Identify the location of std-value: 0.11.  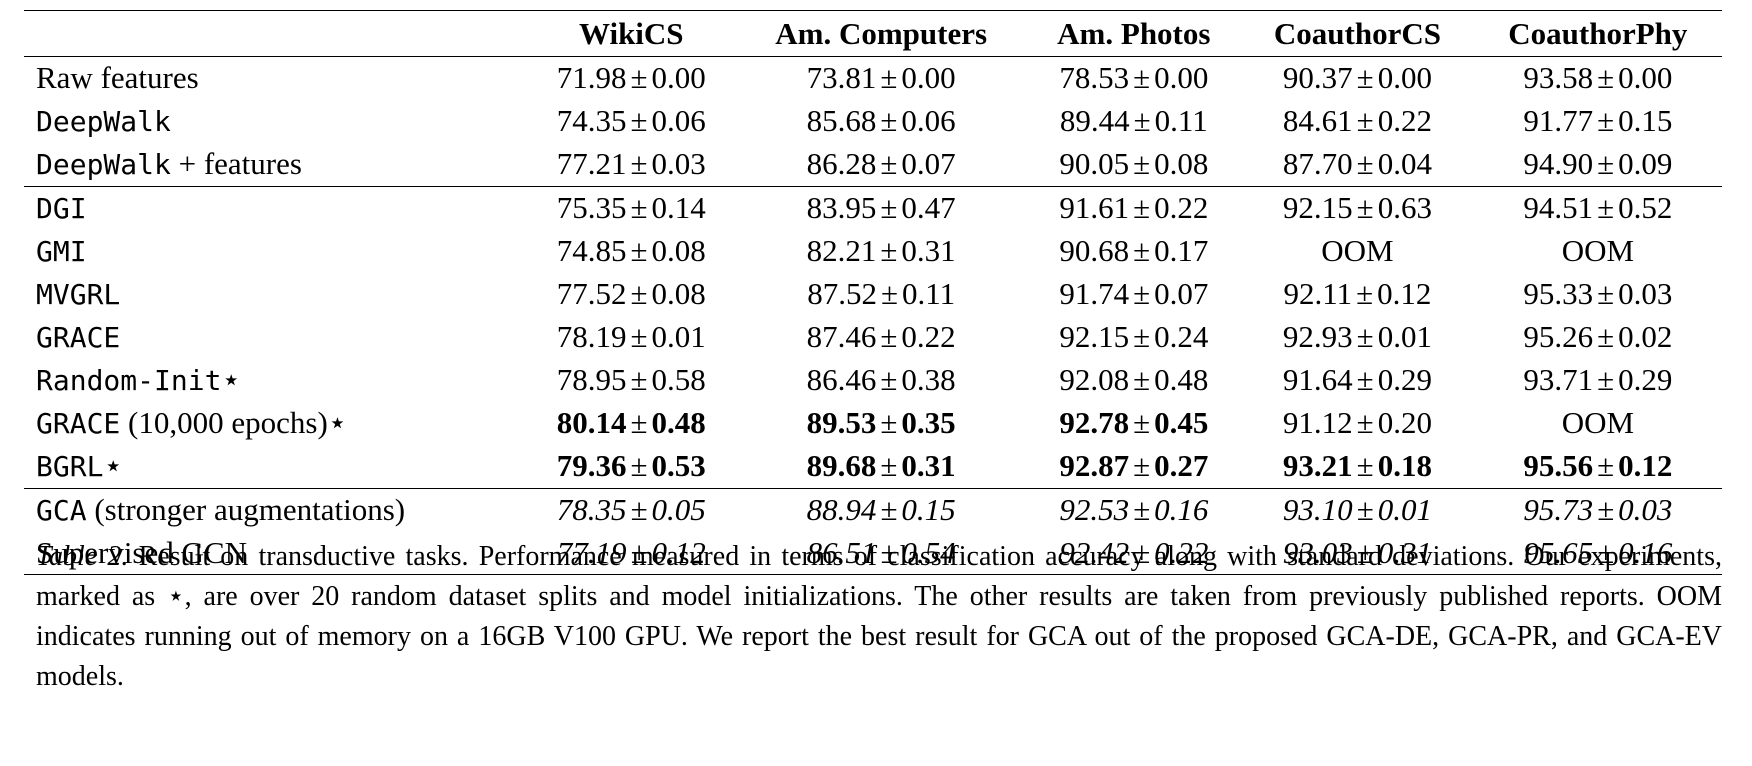
(929, 293).